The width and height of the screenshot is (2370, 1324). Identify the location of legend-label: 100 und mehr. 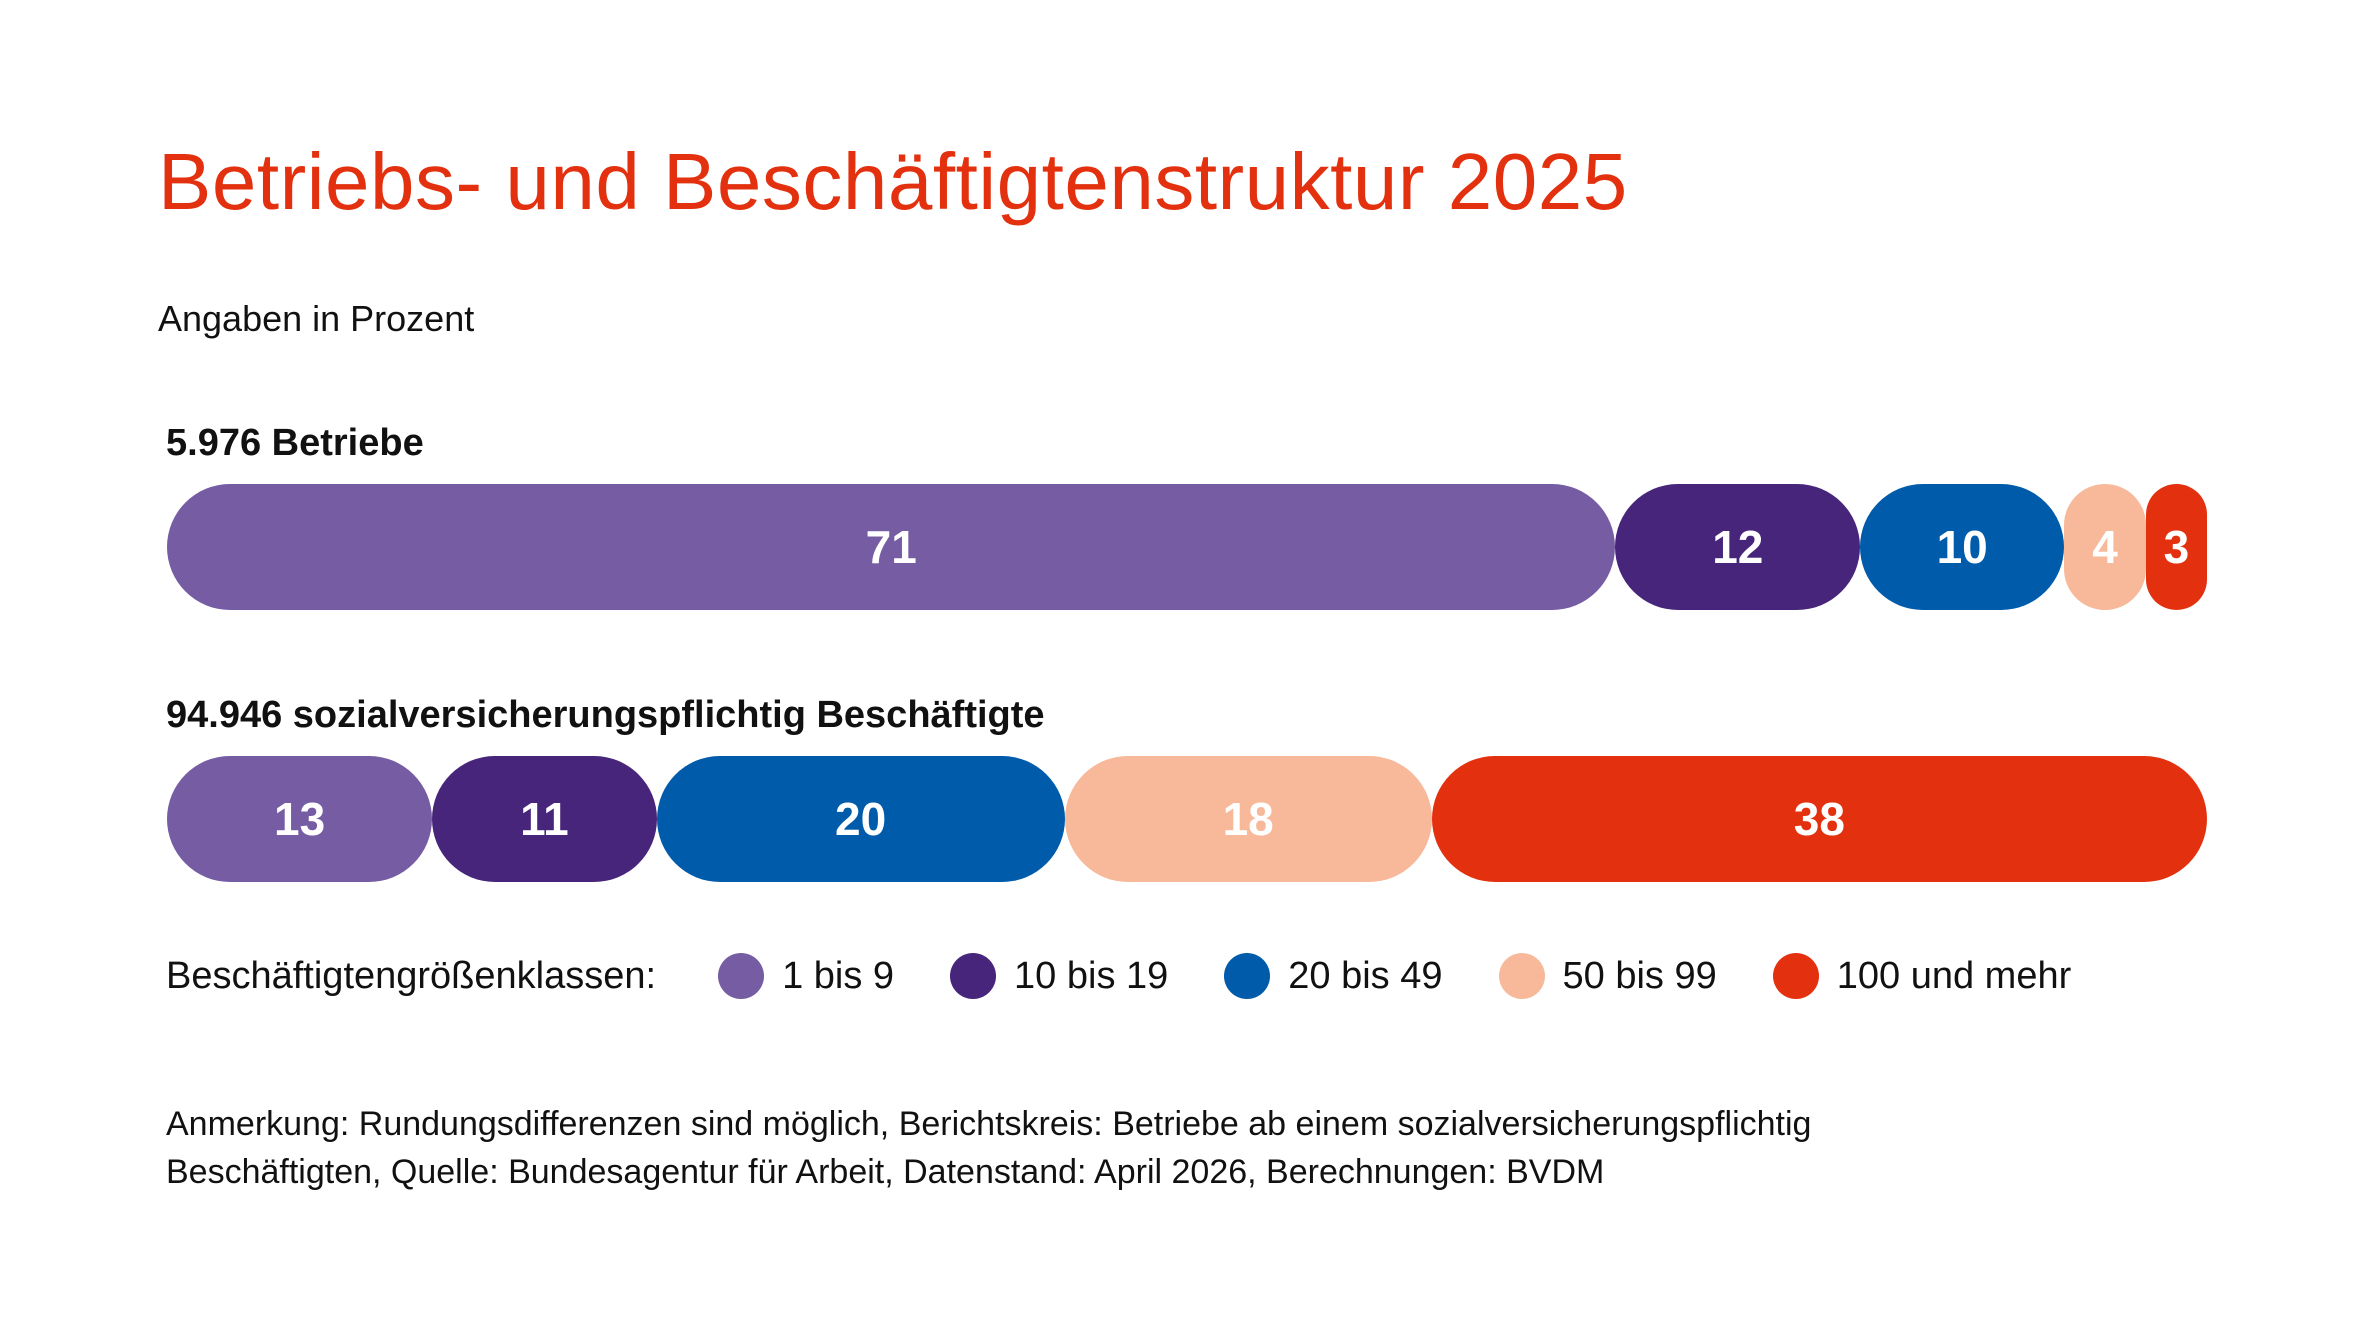
(1954, 975).